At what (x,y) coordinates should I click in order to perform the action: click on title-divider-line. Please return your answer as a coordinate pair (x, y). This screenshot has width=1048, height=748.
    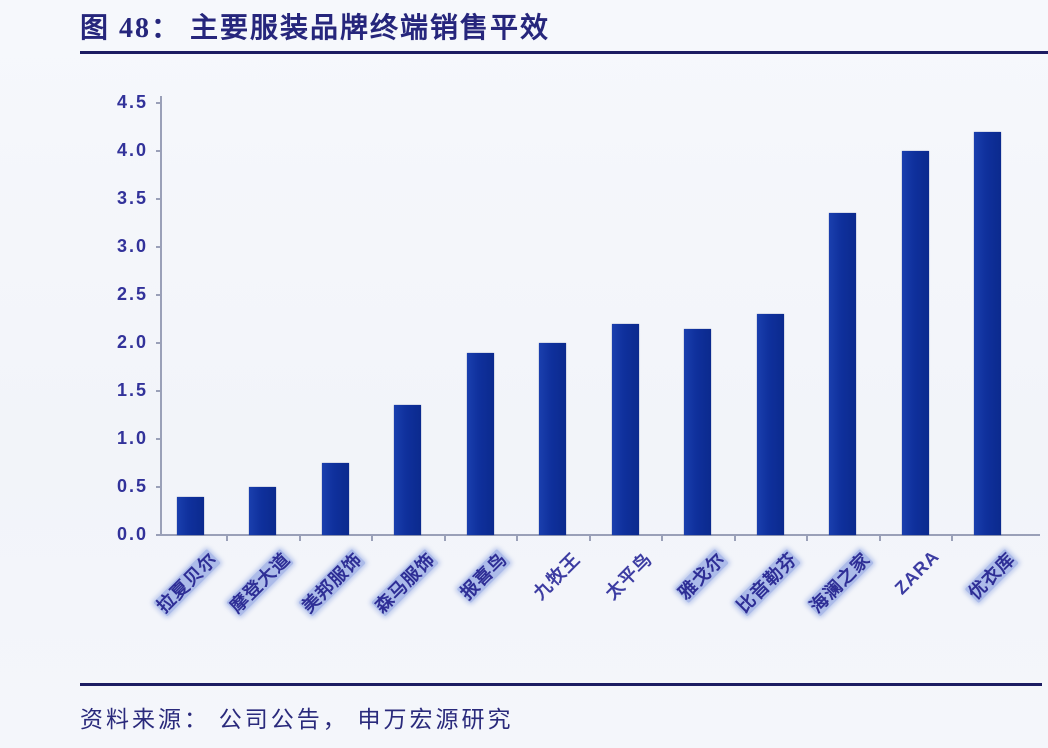
    Looking at the image, I should click on (564, 52).